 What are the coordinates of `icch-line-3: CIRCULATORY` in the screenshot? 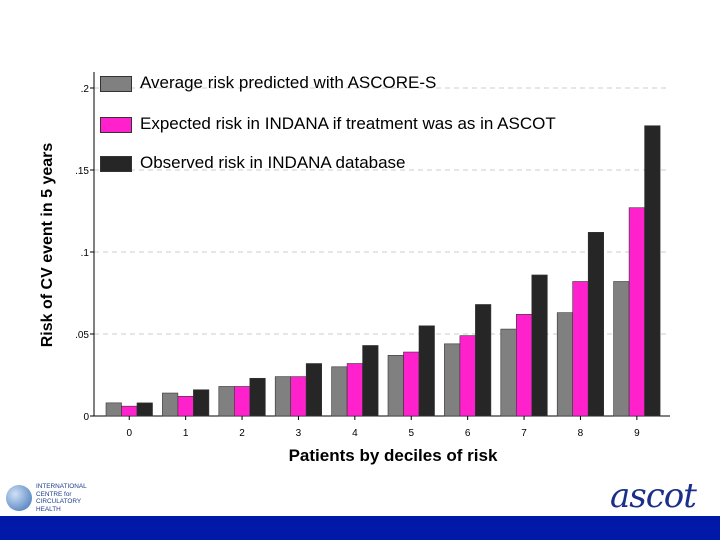 It's located at (59, 501).